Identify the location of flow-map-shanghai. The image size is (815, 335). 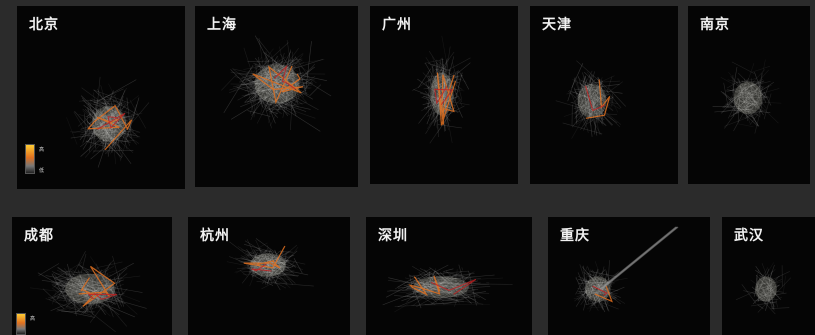
(276, 83).